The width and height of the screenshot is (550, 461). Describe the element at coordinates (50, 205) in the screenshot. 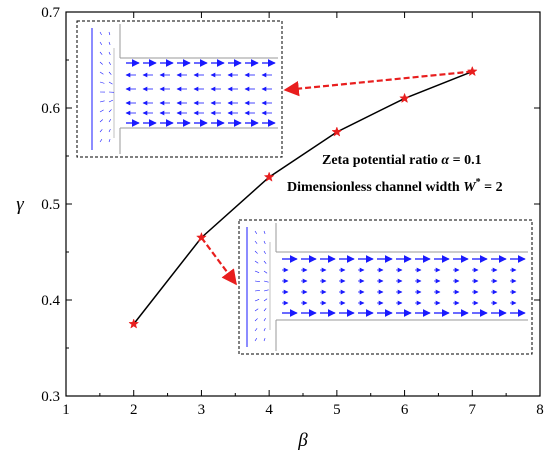

I see `y-tick-label: 0.5` at that location.